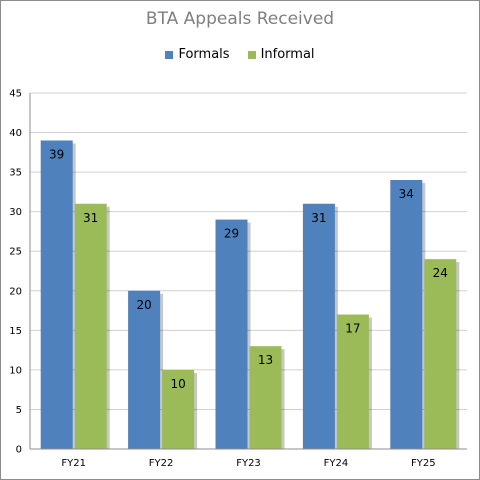 The image size is (480, 480). What do you see at coordinates (440, 354) in the screenshot?
I see `bar-informal-fy25` at bounding box center [440, 354].